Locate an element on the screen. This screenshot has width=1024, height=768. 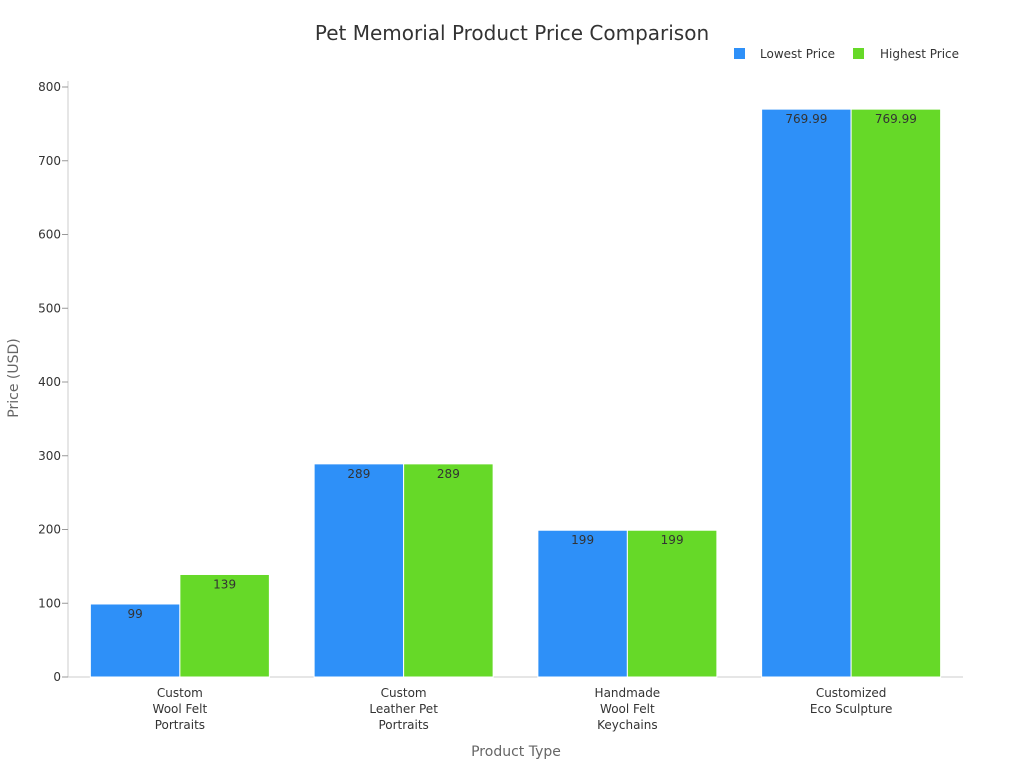
y-tick-label: 300 is located at coordinates (49, 456).